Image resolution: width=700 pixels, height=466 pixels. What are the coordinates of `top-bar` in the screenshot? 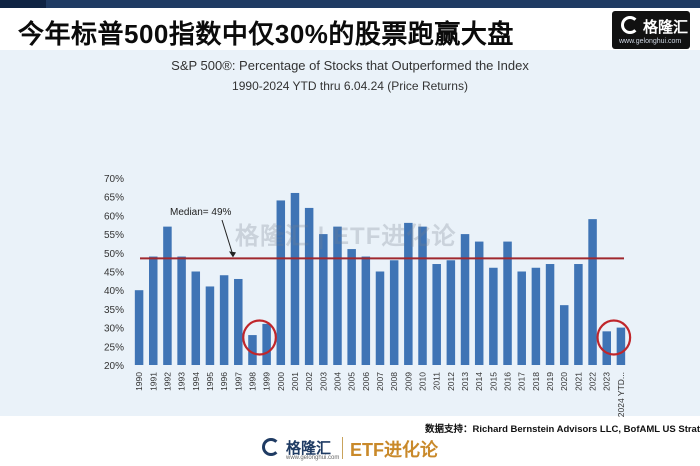 It's located at (350, 4).